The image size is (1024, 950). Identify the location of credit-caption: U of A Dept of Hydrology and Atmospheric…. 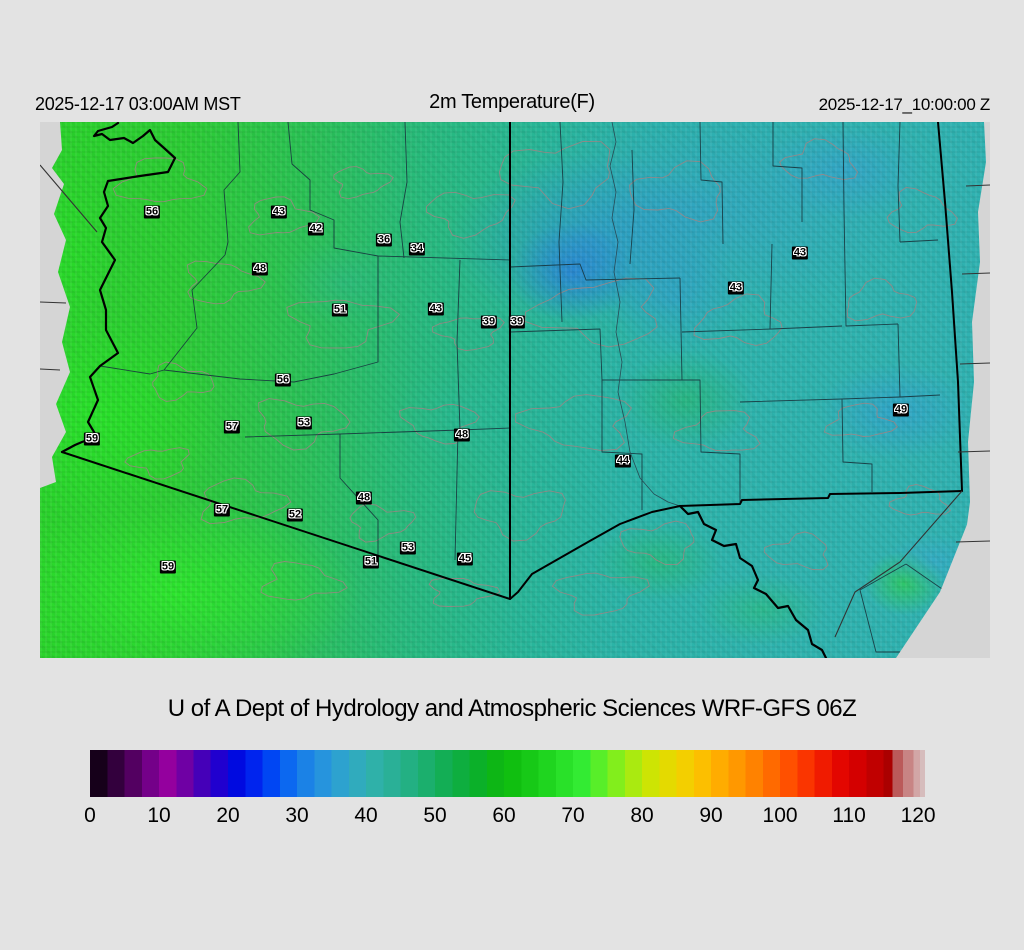
(512, 708).